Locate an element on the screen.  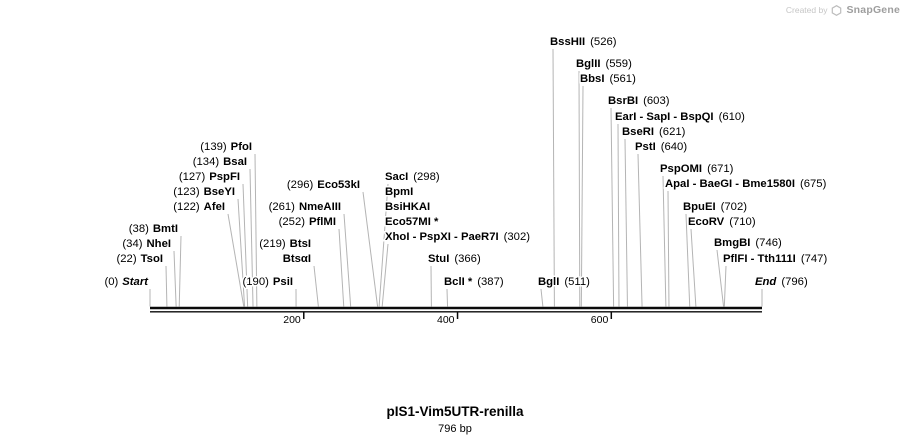
enzyme-site-label: BseRI (621) is located at coordinates (654, 132).